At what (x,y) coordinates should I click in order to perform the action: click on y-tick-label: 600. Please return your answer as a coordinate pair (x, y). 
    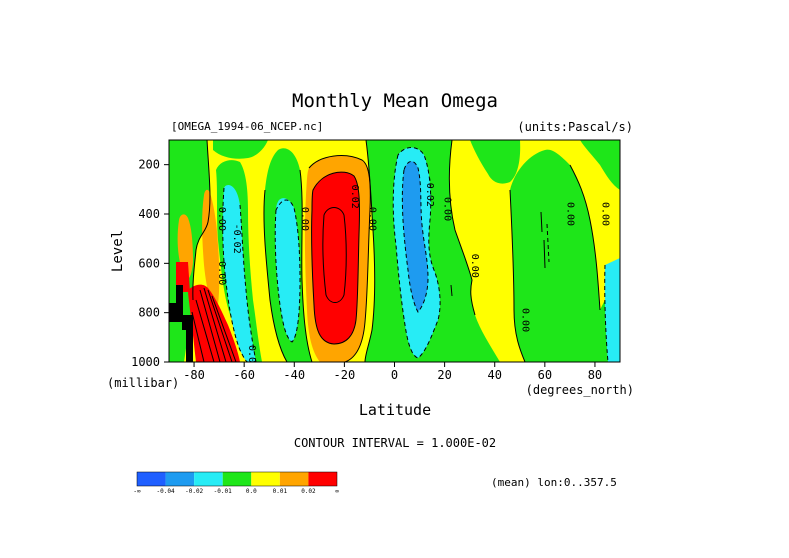
    Looking at the image, I should click on (149, 263).